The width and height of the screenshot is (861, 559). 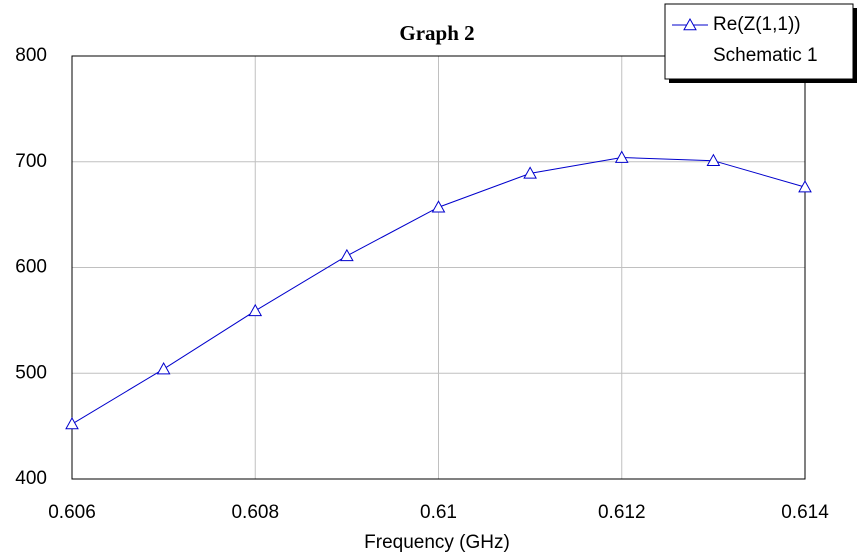 What do you see at coordinates (622, 512) in the screenshot?
I see `x-tick-label: 0.612` at bounding box center [622, 512].